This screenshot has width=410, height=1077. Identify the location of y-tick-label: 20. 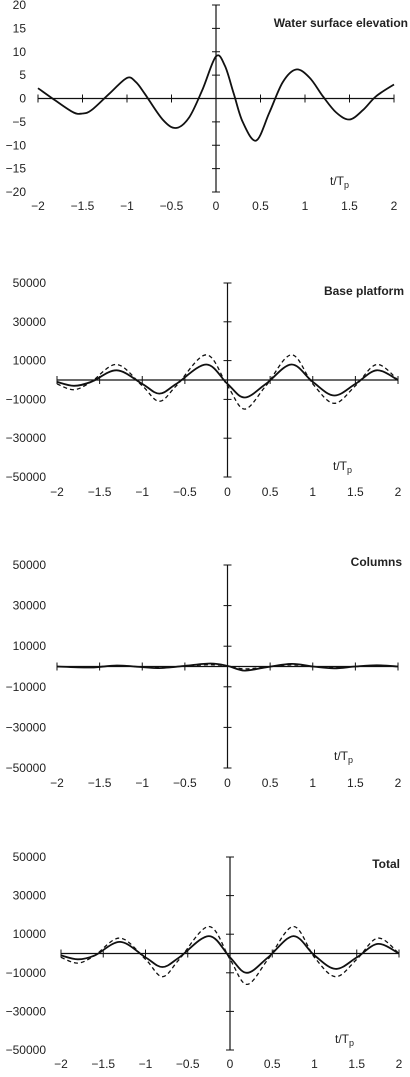
(20, 6).